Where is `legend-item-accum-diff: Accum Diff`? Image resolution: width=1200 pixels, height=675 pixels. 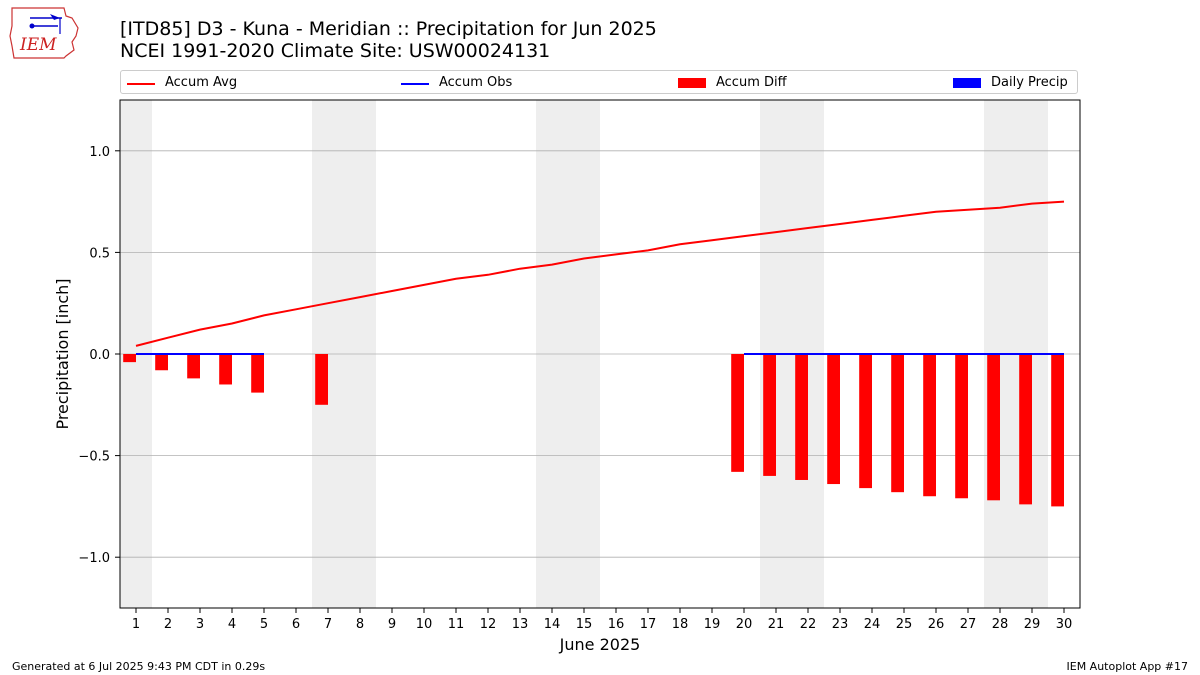
legend-item-accum-diff: Accum Diff is located at coordinates (778, 83).